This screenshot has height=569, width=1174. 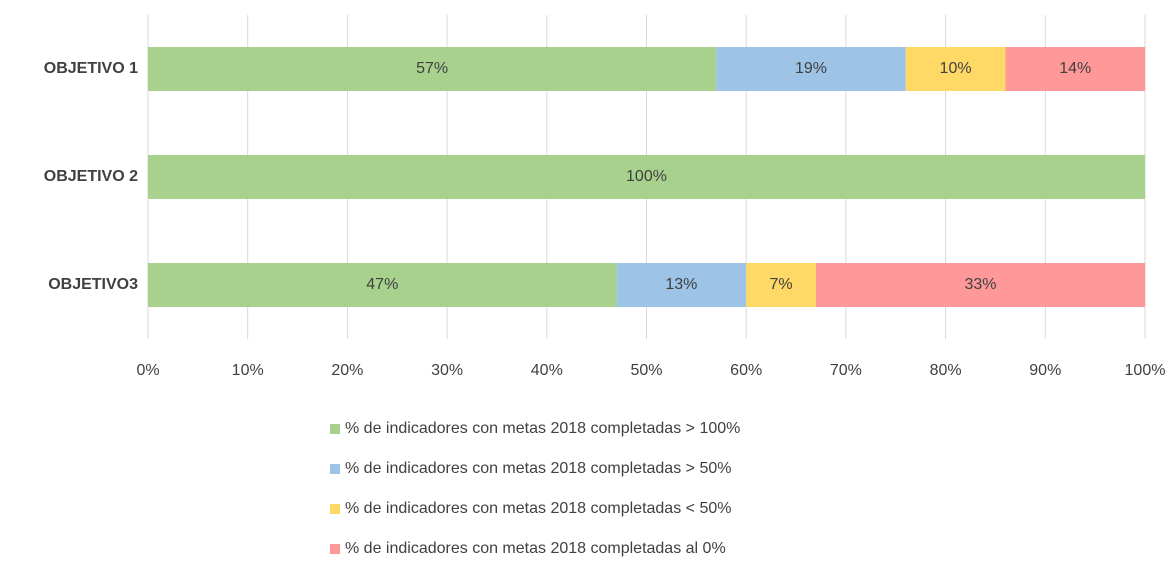 I want to click on x-tick-label: 40%, so click(x=547, y=370).